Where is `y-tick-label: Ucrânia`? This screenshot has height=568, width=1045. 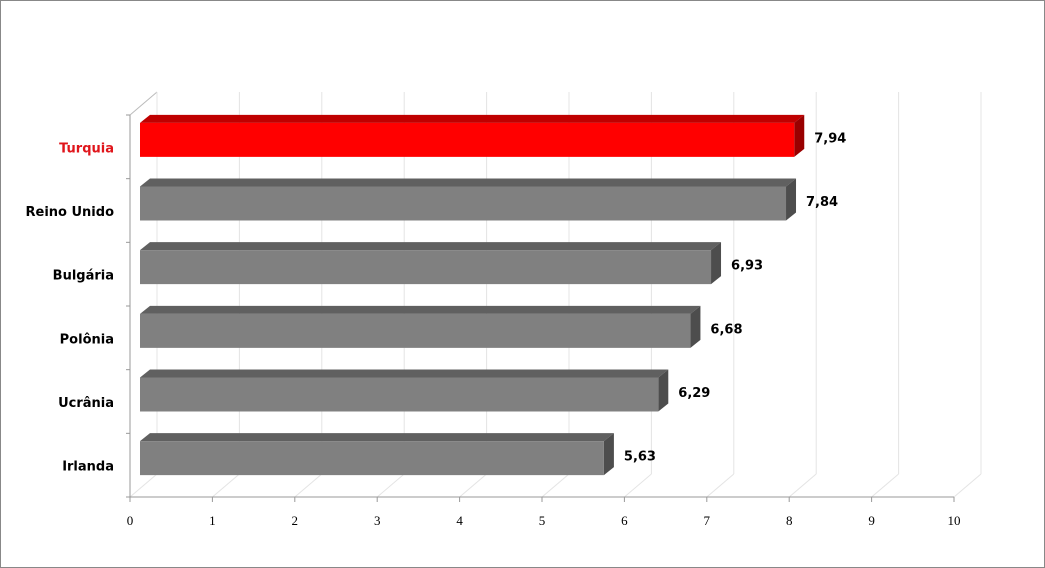
y-tick-label: Ucrânia is located at coordinates (86, 403).